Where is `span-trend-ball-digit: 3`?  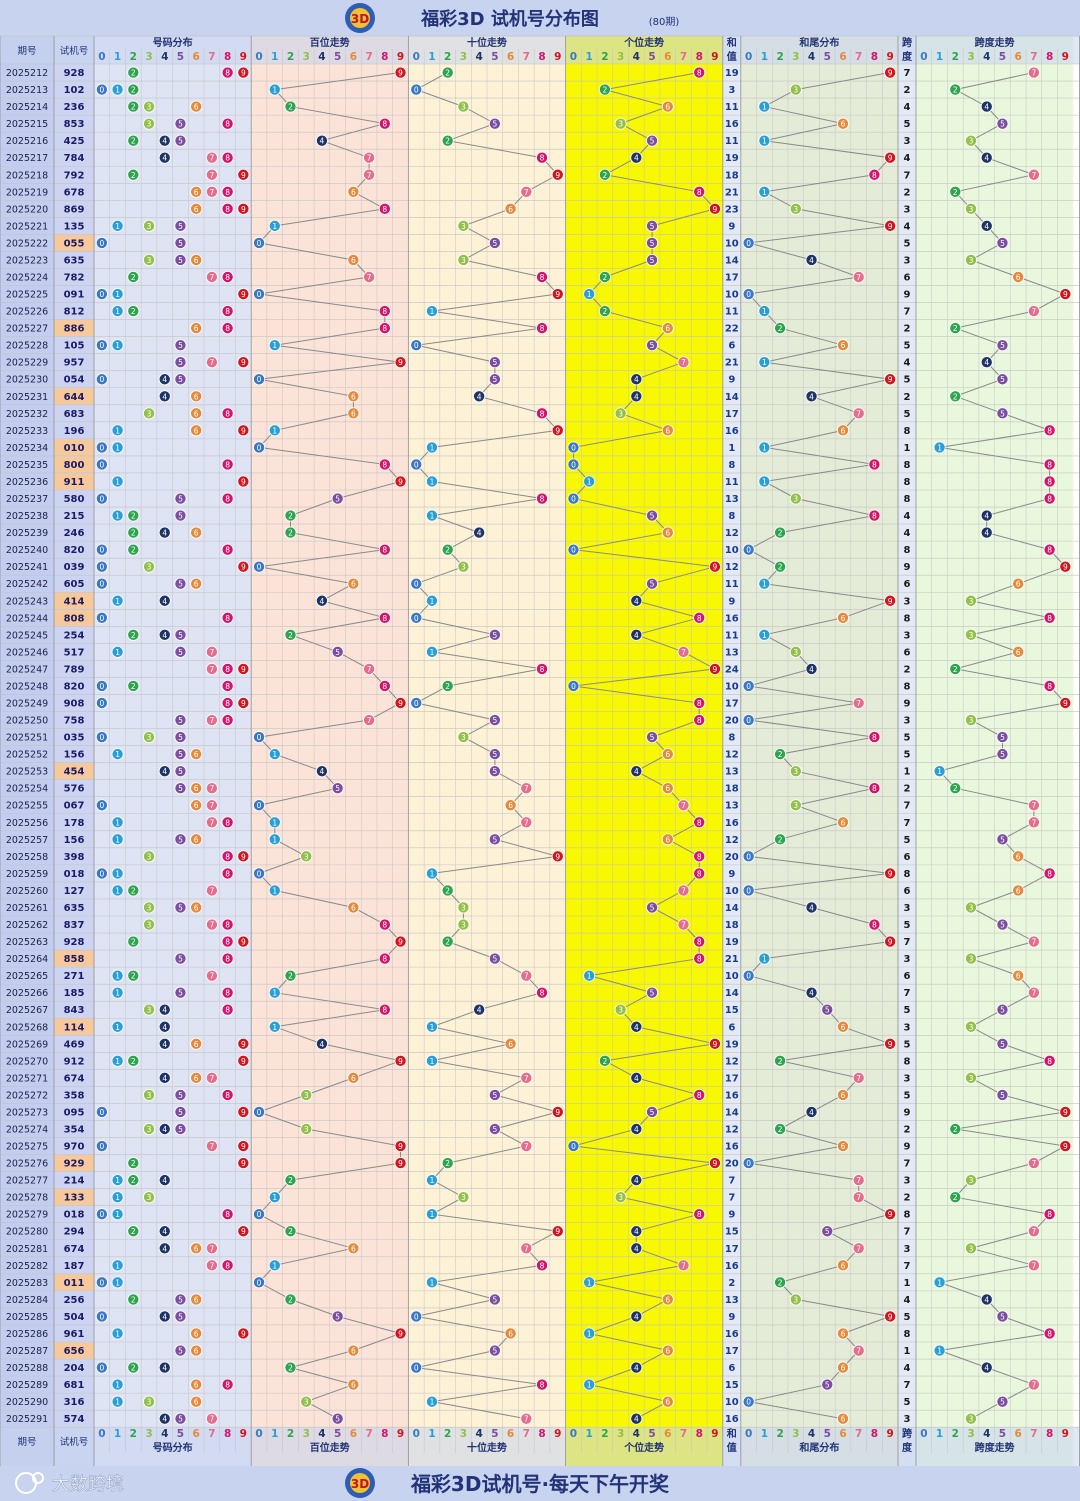
span-trend-ball-digit: 3 is located at coordinates (971, 601).